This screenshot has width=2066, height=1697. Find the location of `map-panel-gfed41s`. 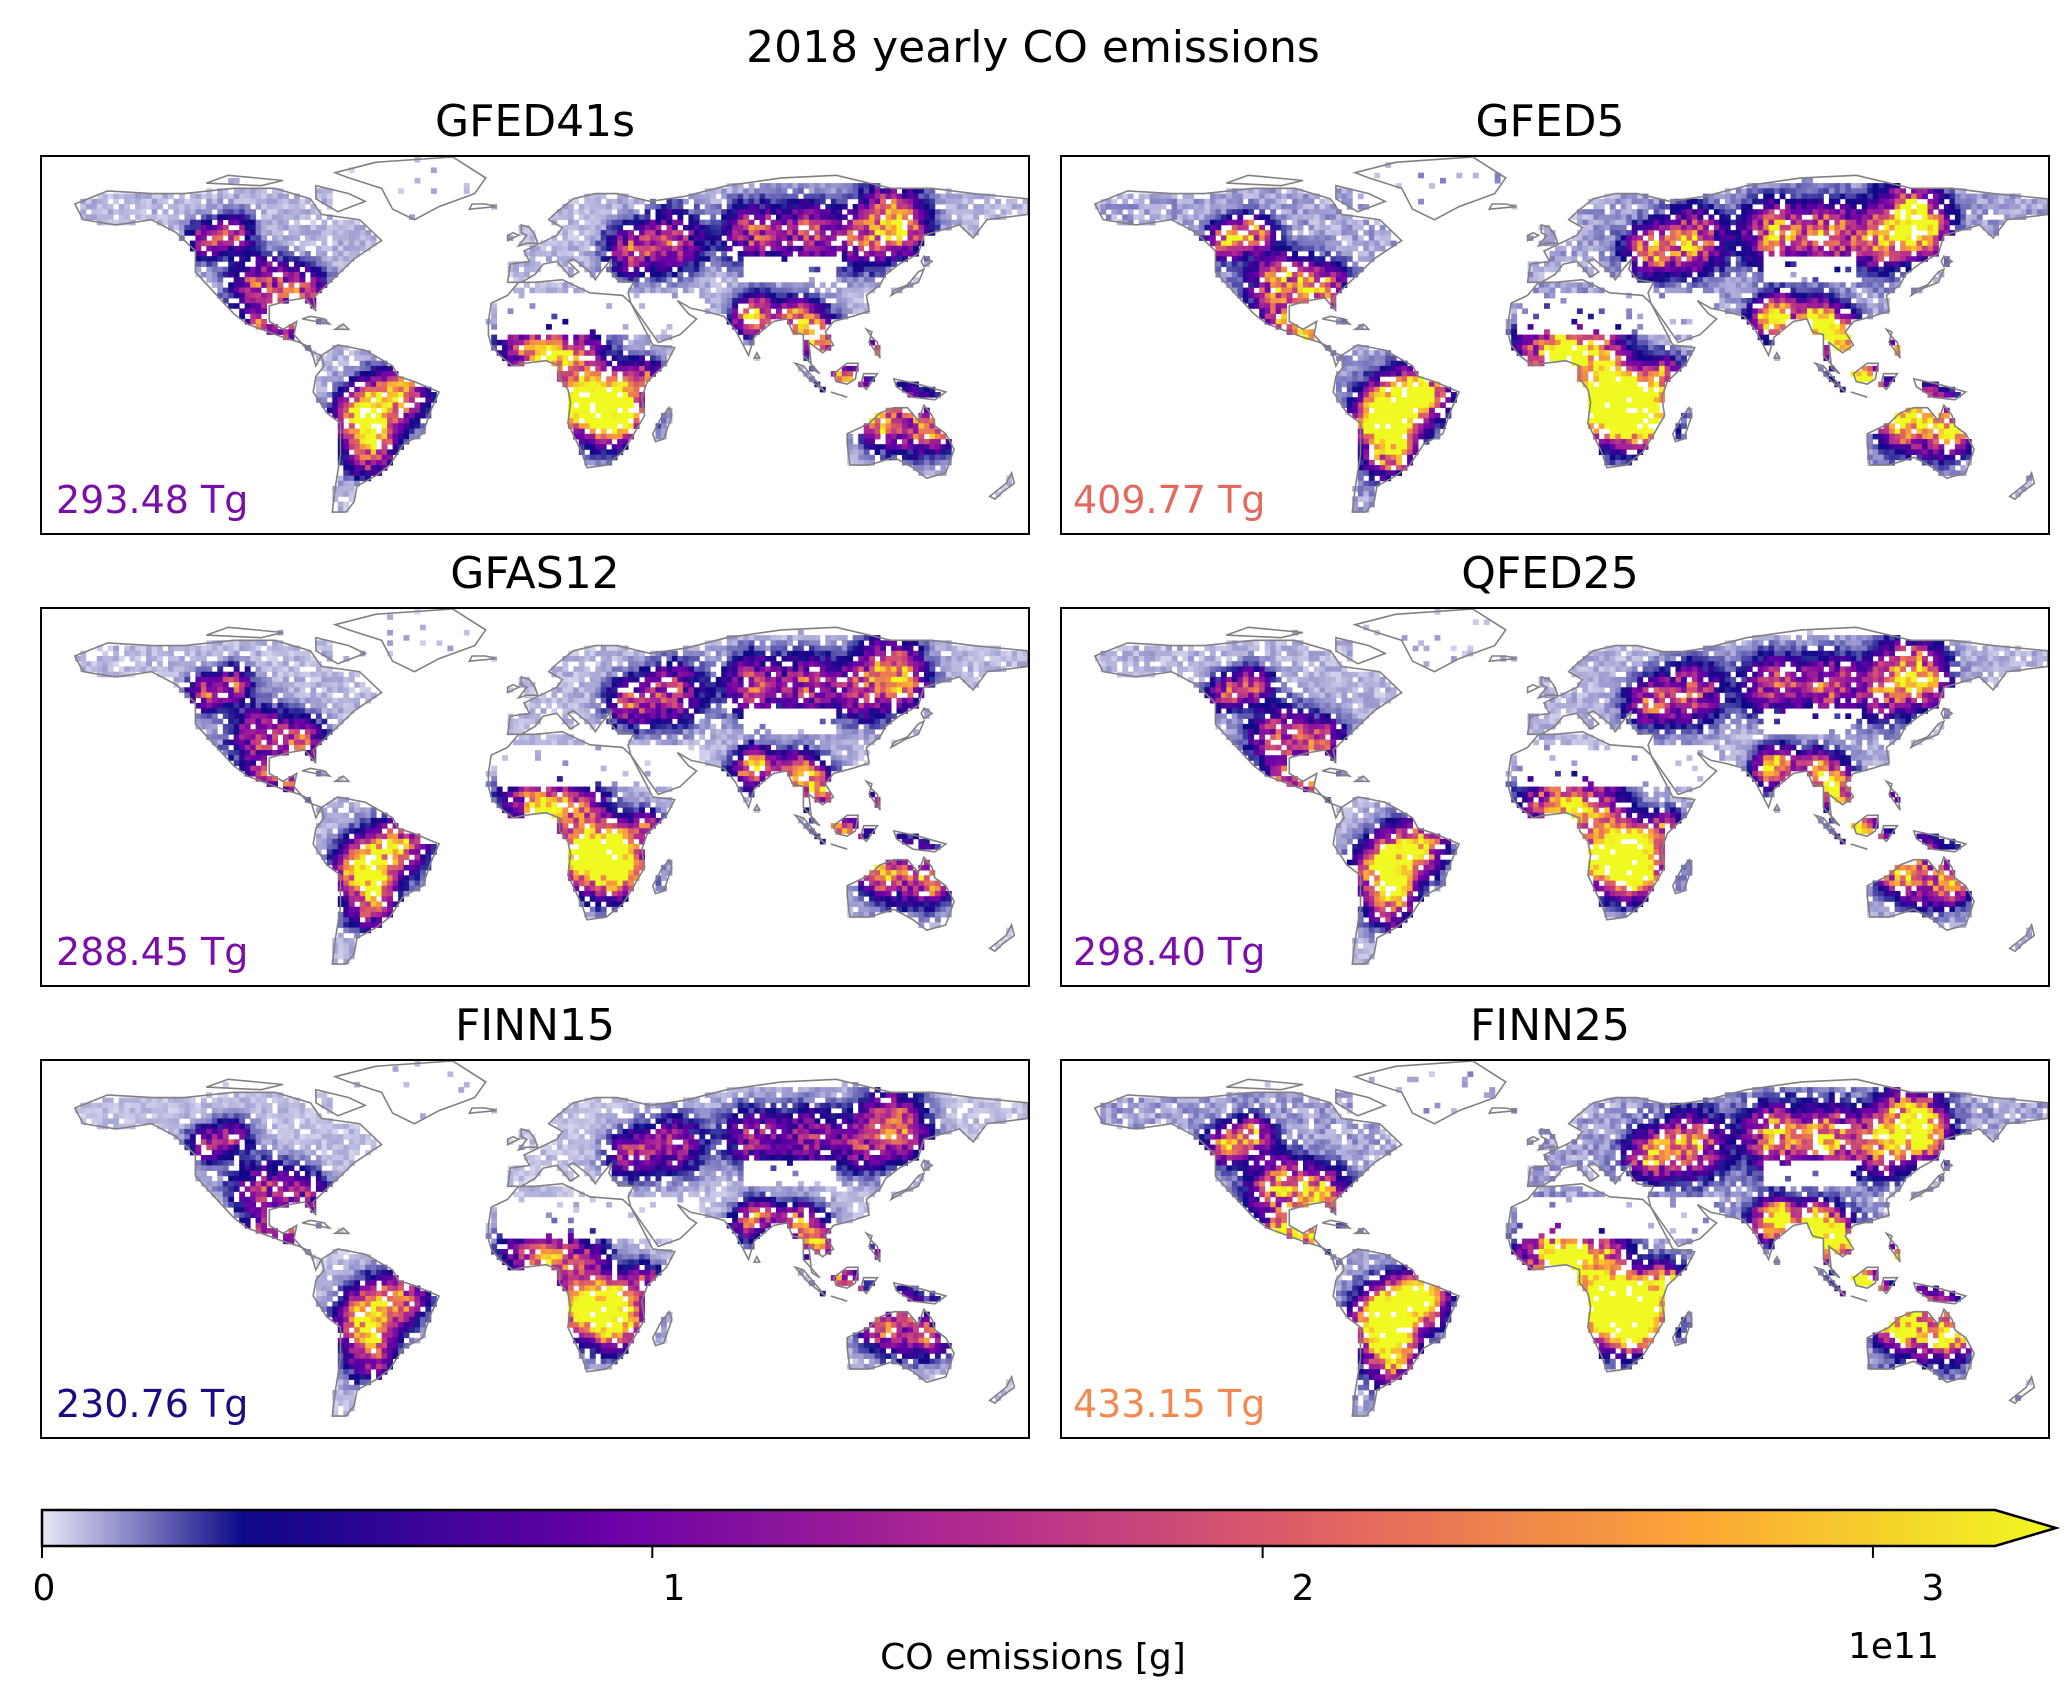

map-panel-gfed41s is located at coordinates (535, 345).